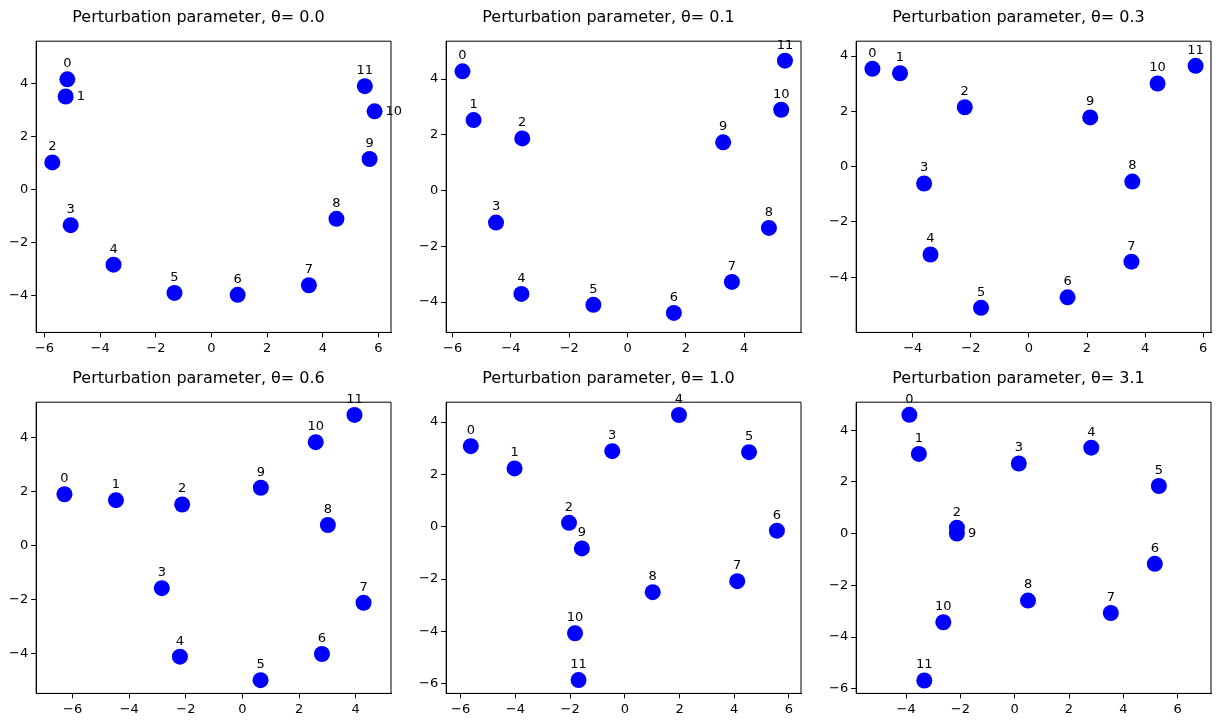  Describe the element at coordinates (428, 578) in the screenshot. I see `y-tick-label: −2` at that location.